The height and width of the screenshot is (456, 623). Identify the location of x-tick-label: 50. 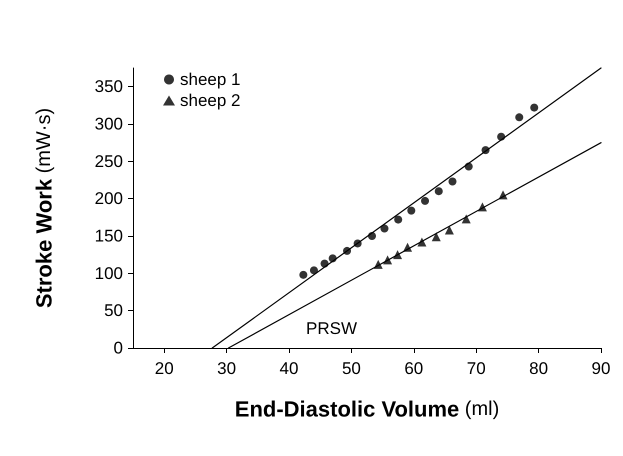
(351, 368).